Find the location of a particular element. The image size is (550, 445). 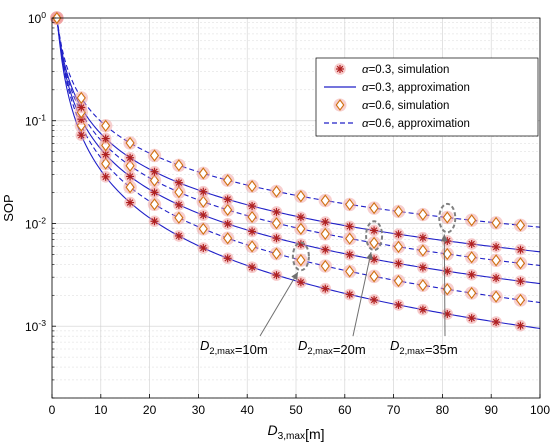

annotation-label: D2,max=35m is located at coordinates (424, 347).